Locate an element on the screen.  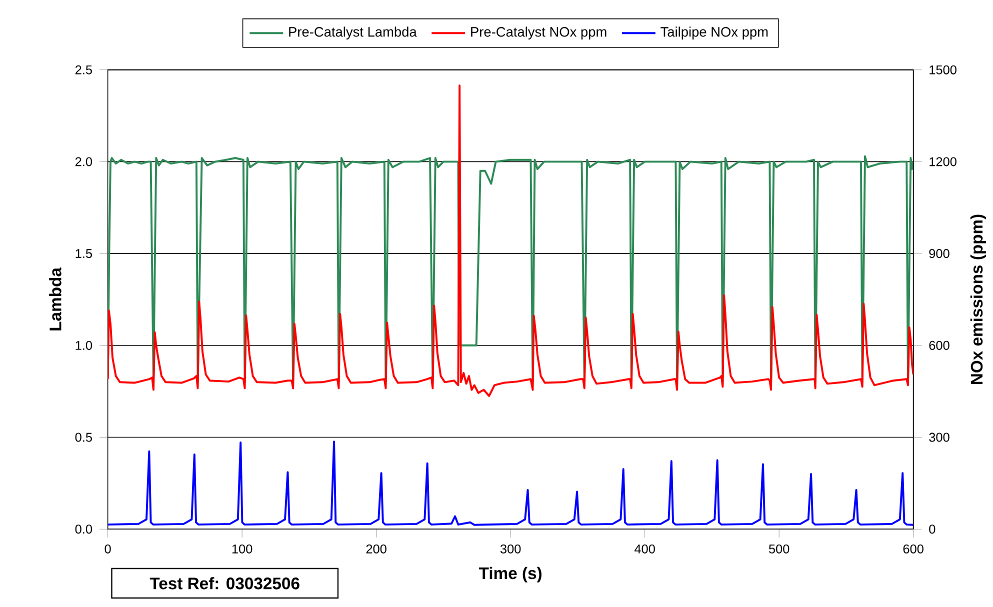
y-tick-label: 2.0 is located at coordinates (83, 161).